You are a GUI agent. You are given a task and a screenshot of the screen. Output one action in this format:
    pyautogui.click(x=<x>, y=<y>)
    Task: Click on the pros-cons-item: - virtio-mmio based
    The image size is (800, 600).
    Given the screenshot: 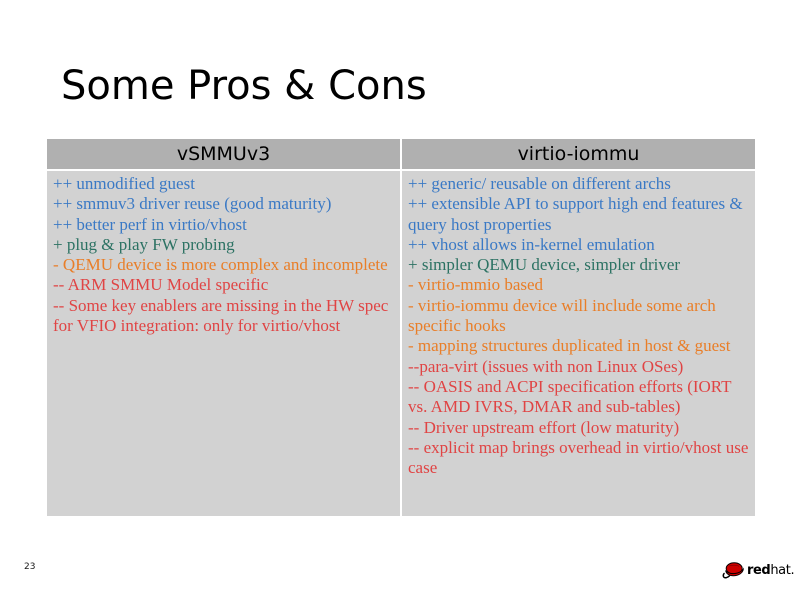 What is the action you would take?
    pyautogui.click(x=476, y=285)
    